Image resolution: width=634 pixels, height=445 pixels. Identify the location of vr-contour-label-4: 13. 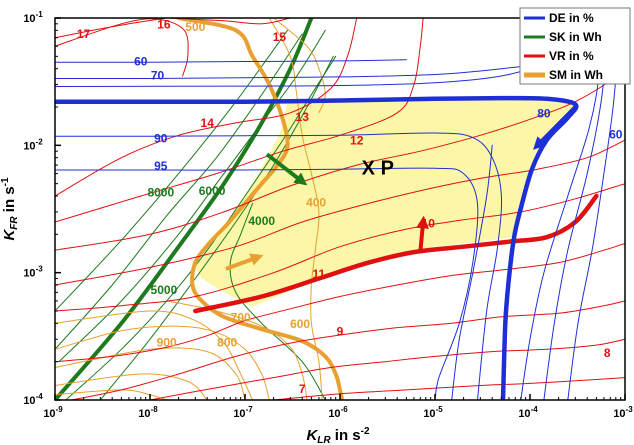
(303, 117).